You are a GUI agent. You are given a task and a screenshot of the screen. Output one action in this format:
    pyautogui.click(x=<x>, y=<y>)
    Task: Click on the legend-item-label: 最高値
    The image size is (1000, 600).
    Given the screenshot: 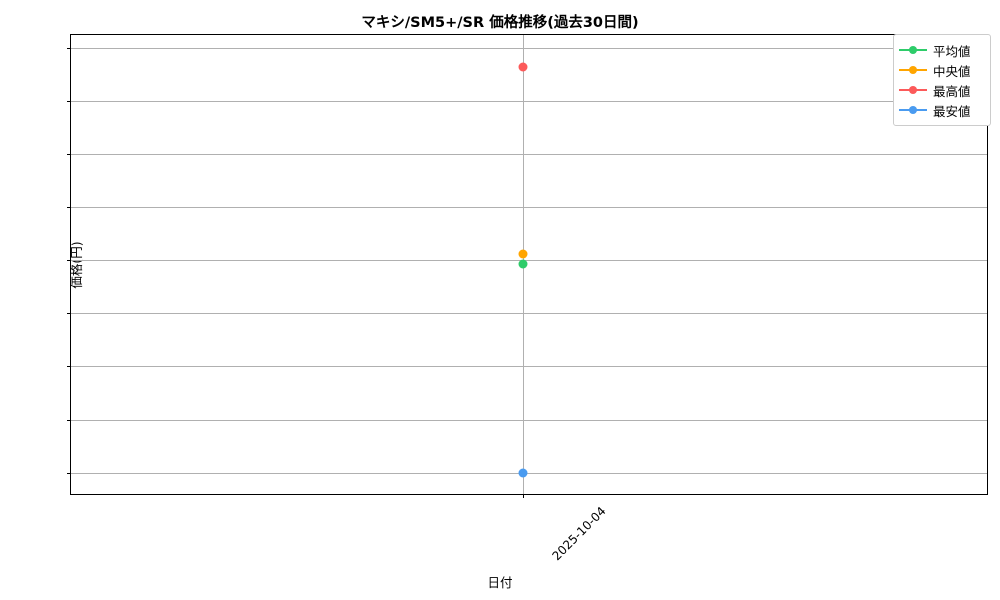 What is the action you would take?
    pyautogui.click(x=952, y=91)
    